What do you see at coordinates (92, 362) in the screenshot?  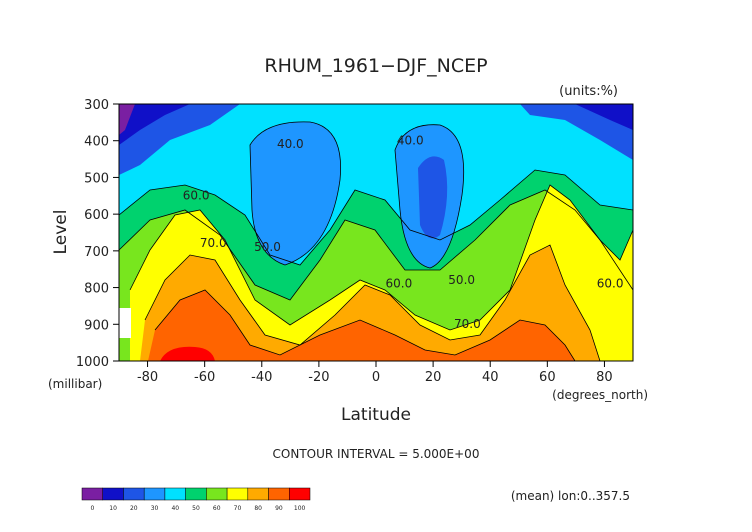 I see `y-tick-label-7: 1000` at bounding box center [92, 362].